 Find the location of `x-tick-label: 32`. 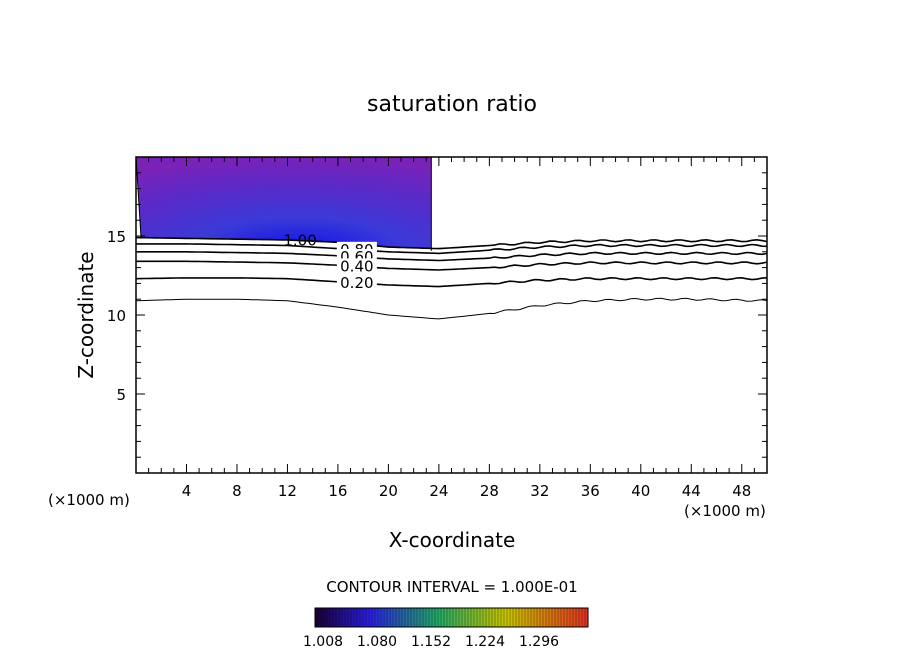

x-tick-label: 32 is located at coordinates (539, 491).